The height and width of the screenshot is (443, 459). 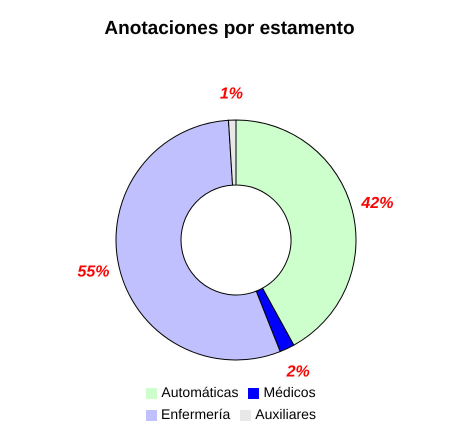 I want to click on legend-label: Enfermería, so click(x=195, y=414).